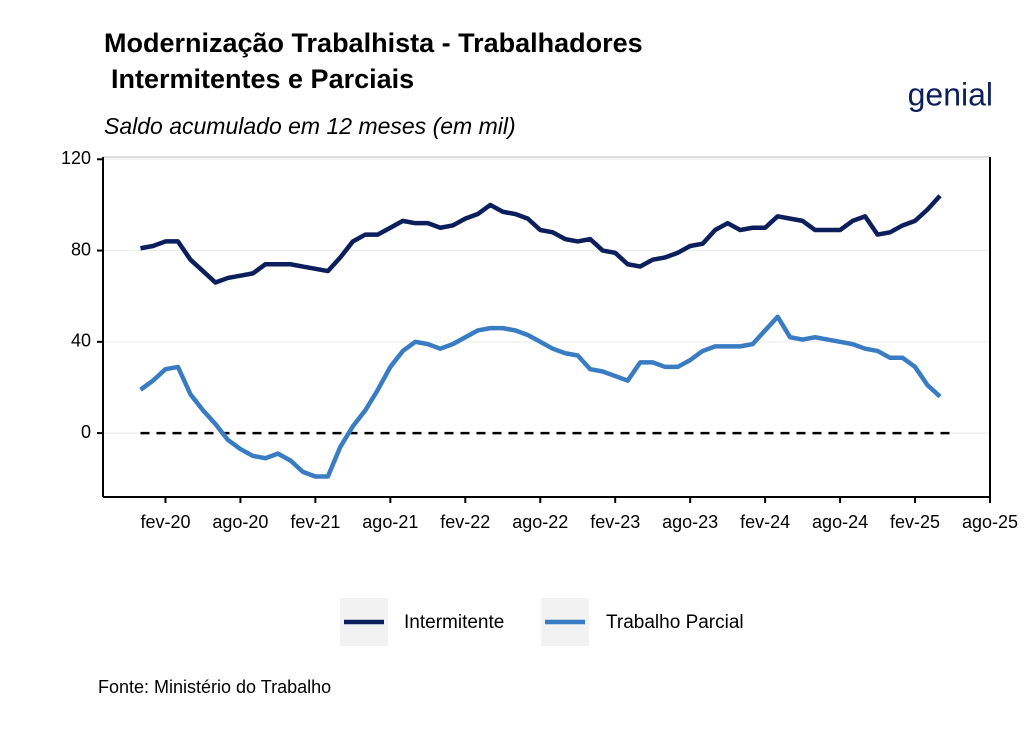 This screenshot has width=1024, height=731. I want to click on x-tick-label: fev-25, so click(915, 522).